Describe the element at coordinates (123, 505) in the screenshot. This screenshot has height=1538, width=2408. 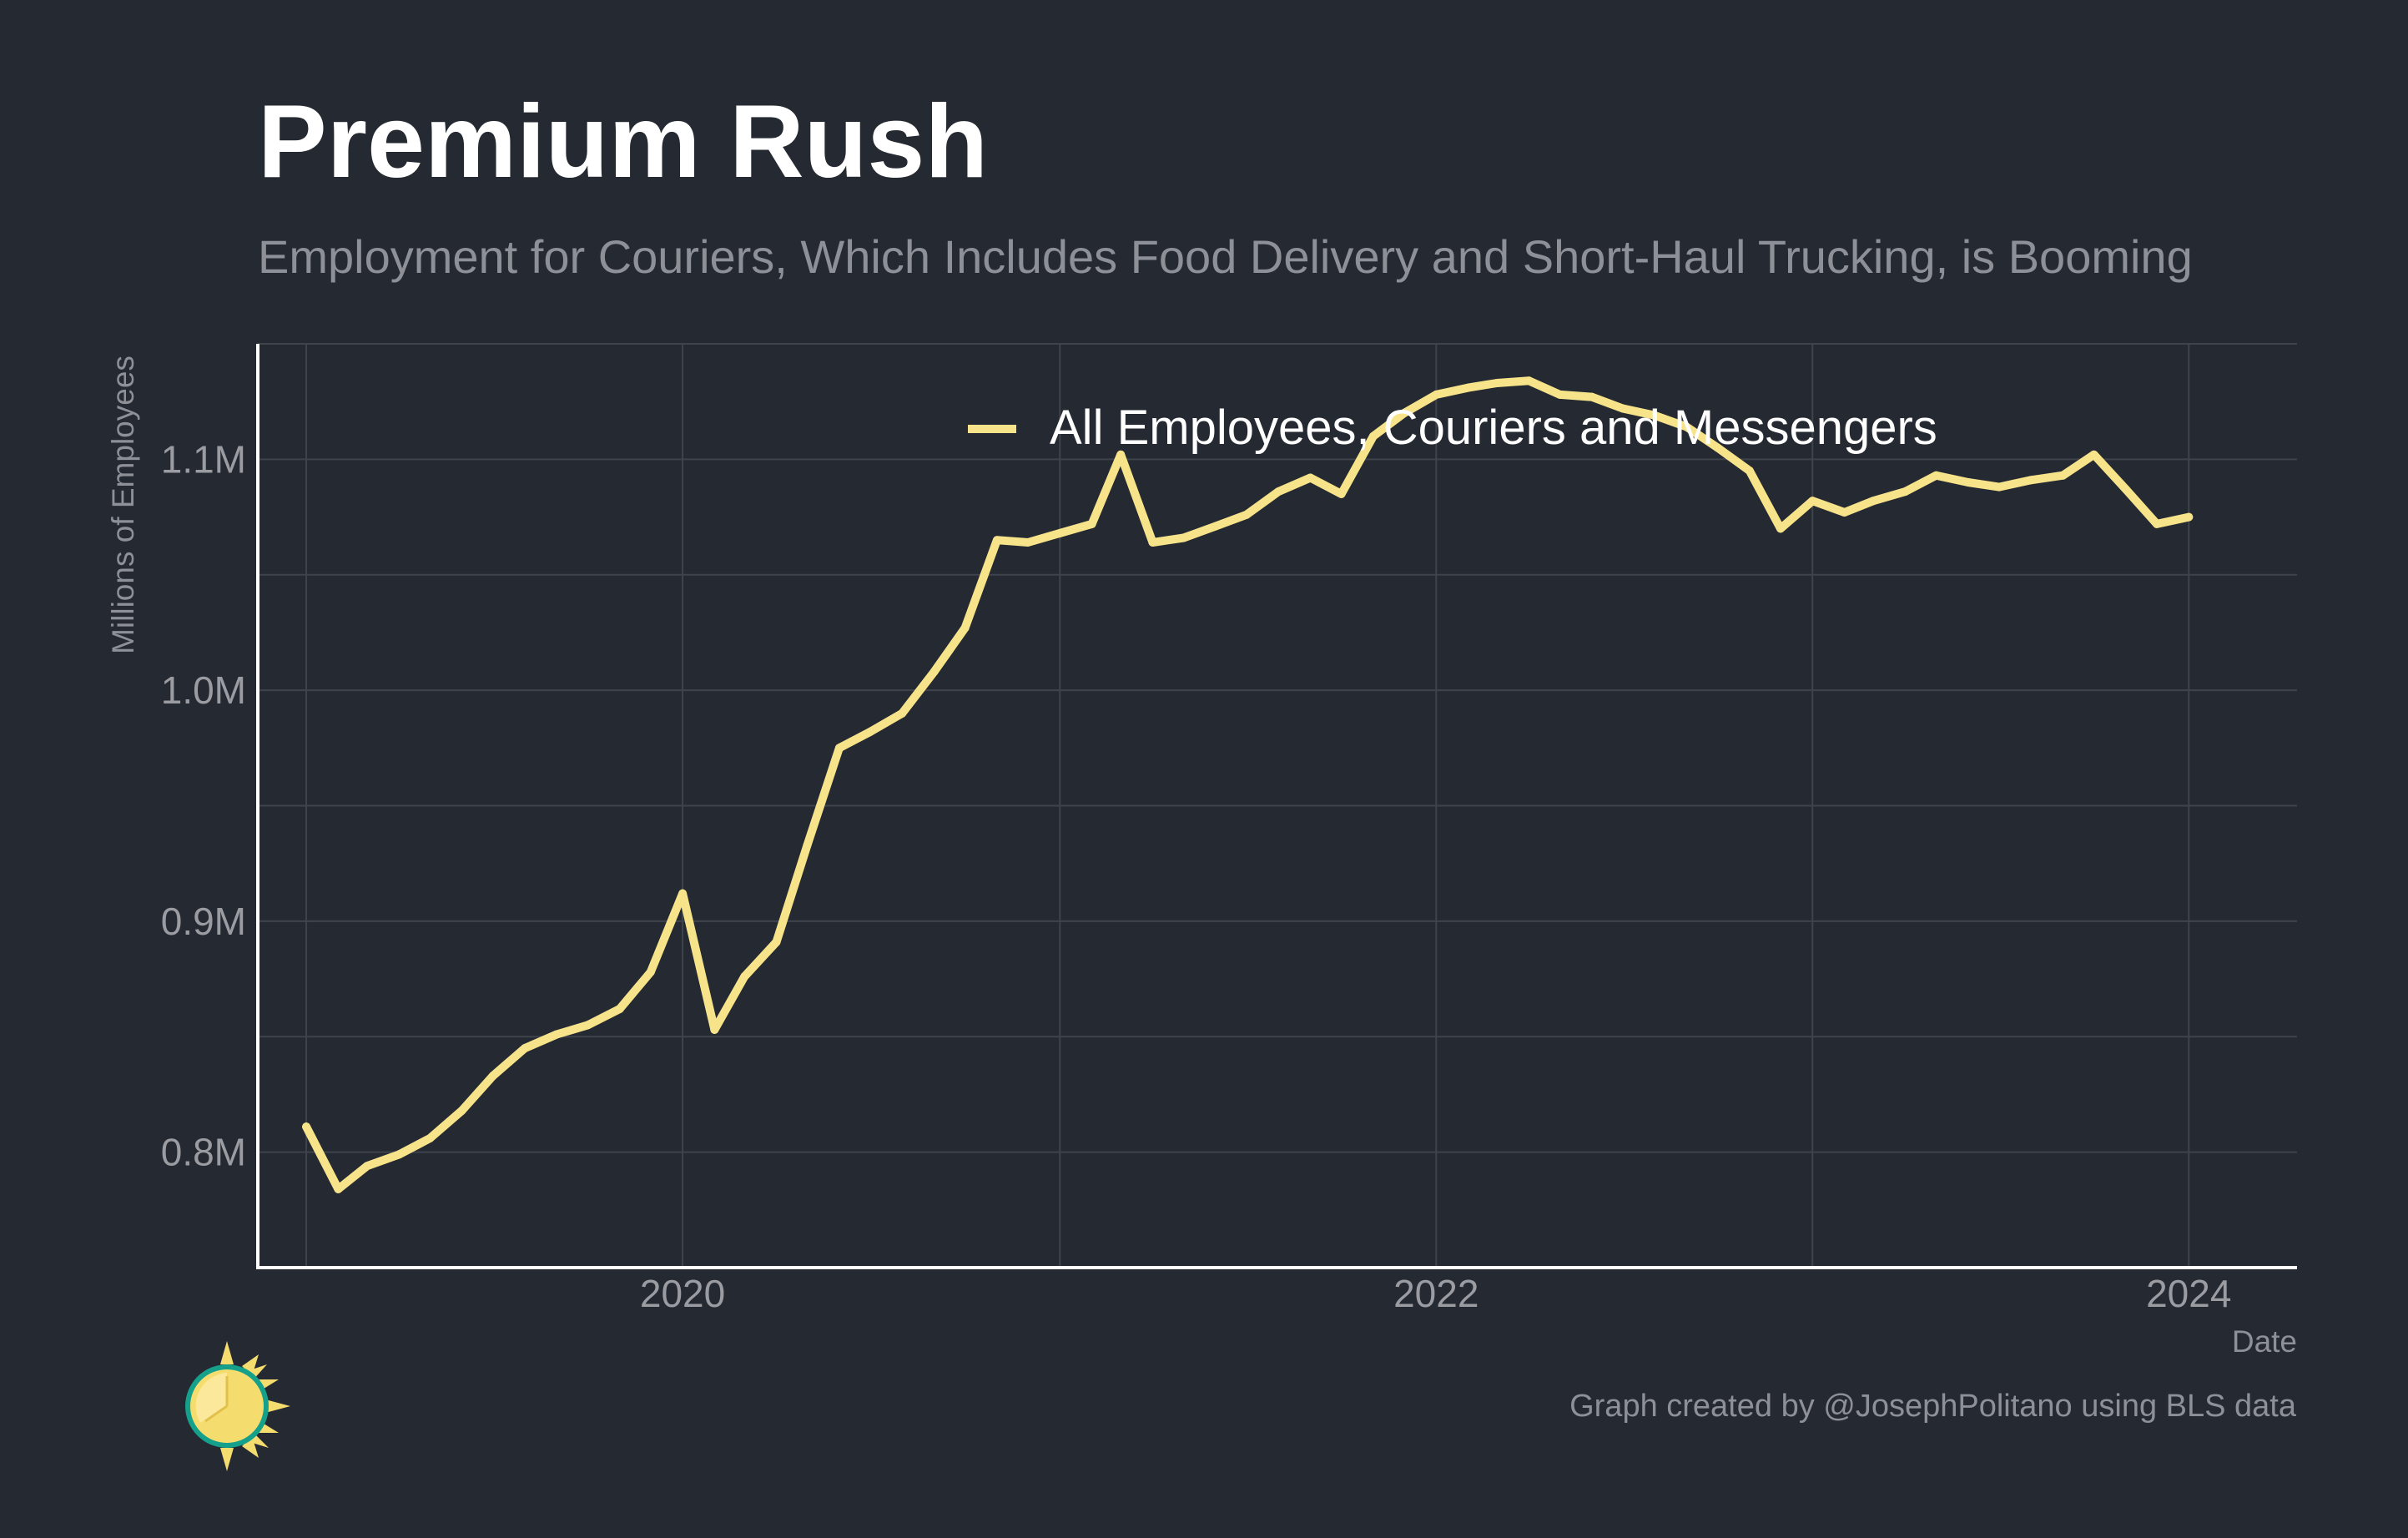
I see `y-axis-title: Millions of Employees` at that location.